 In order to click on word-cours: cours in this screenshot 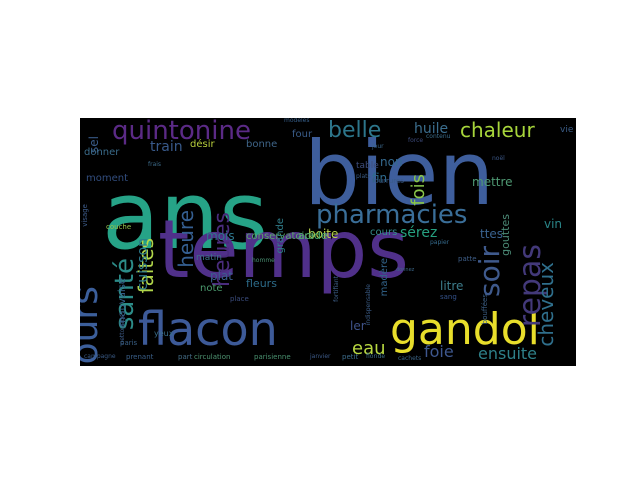, I will do `click(384, 232)`.